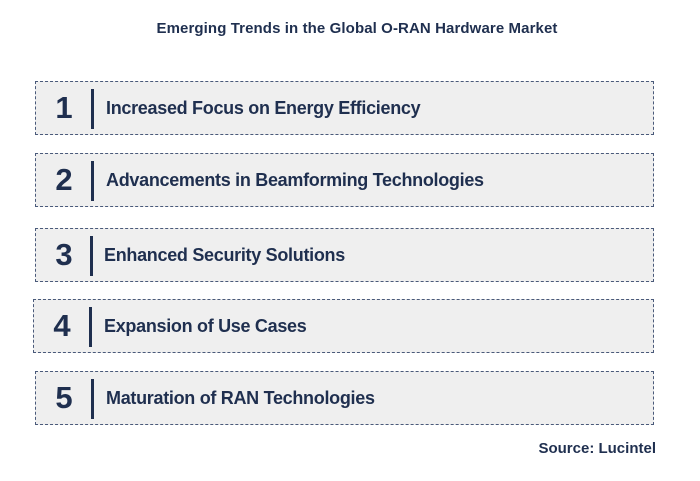  Describe the element at coordinates (64, 397) in the screenshot. I see `trend-number: 5` at that location.